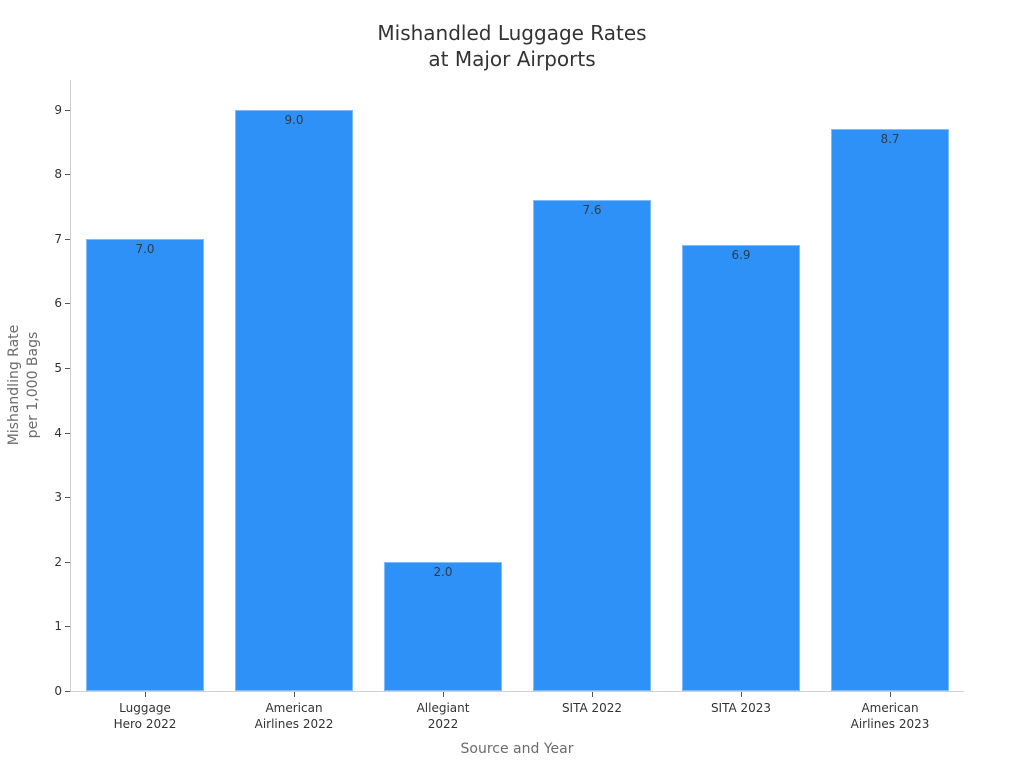  Describe the element at coordinates (58, 561) in the screenshot. I see `y-tick-label: 2` at that location.